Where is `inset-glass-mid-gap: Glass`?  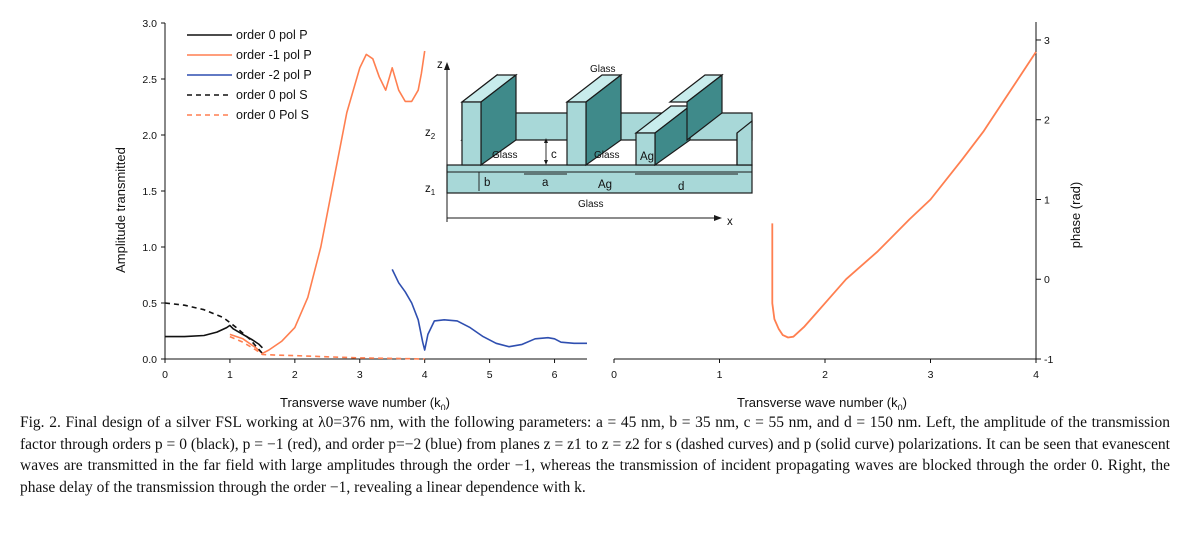
inset-glass-mid-gap: Glass is located at coordinates (607, 155).